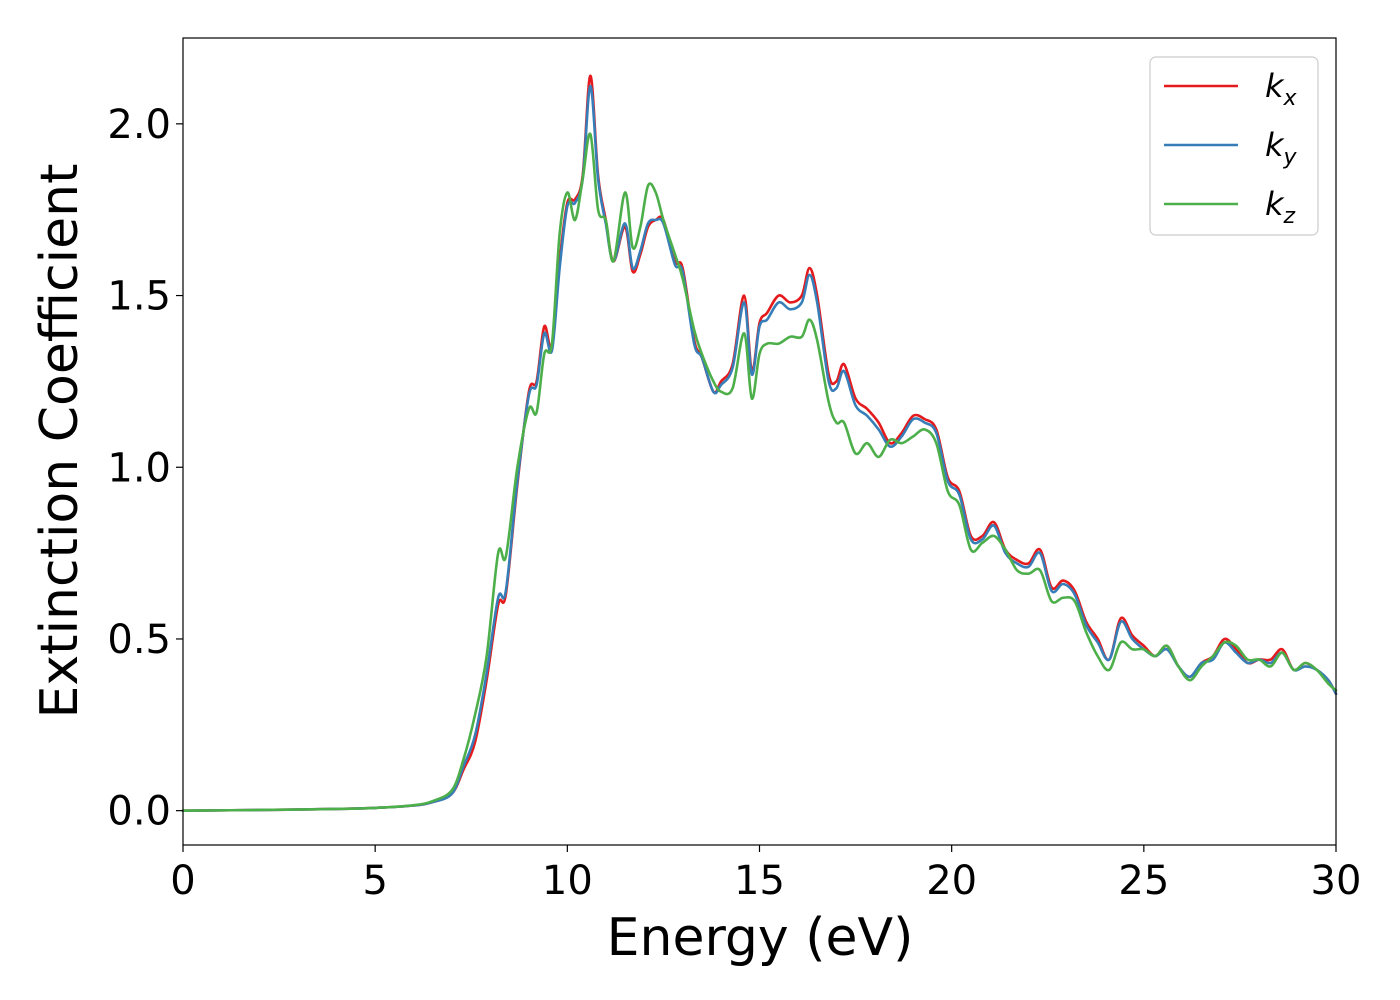 This screenshot has width=1400, height=1000. I want to click on x-tick-label: 0, so click(182, 881).